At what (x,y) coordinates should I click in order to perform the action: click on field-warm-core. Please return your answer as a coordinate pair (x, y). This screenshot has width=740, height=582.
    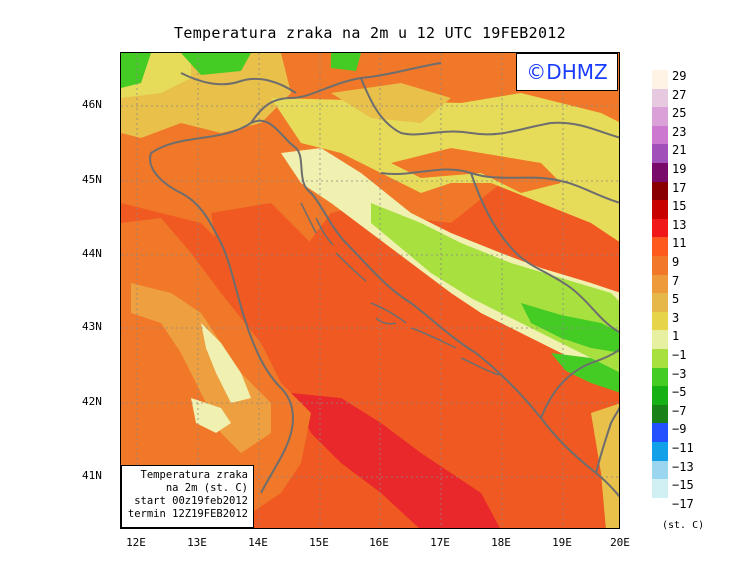
    Looking at the image, I should click on (395, 460).